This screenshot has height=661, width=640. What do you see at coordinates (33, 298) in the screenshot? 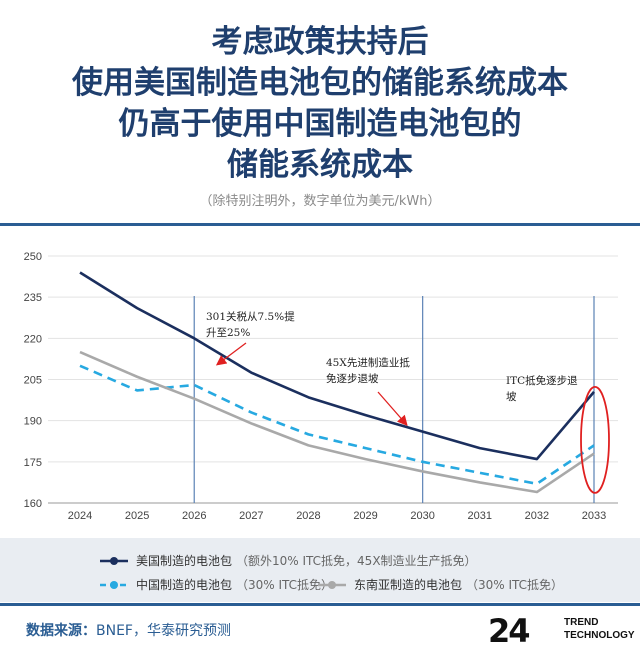
I see `y-tick-label: 235` at bounding box center [33, 298].